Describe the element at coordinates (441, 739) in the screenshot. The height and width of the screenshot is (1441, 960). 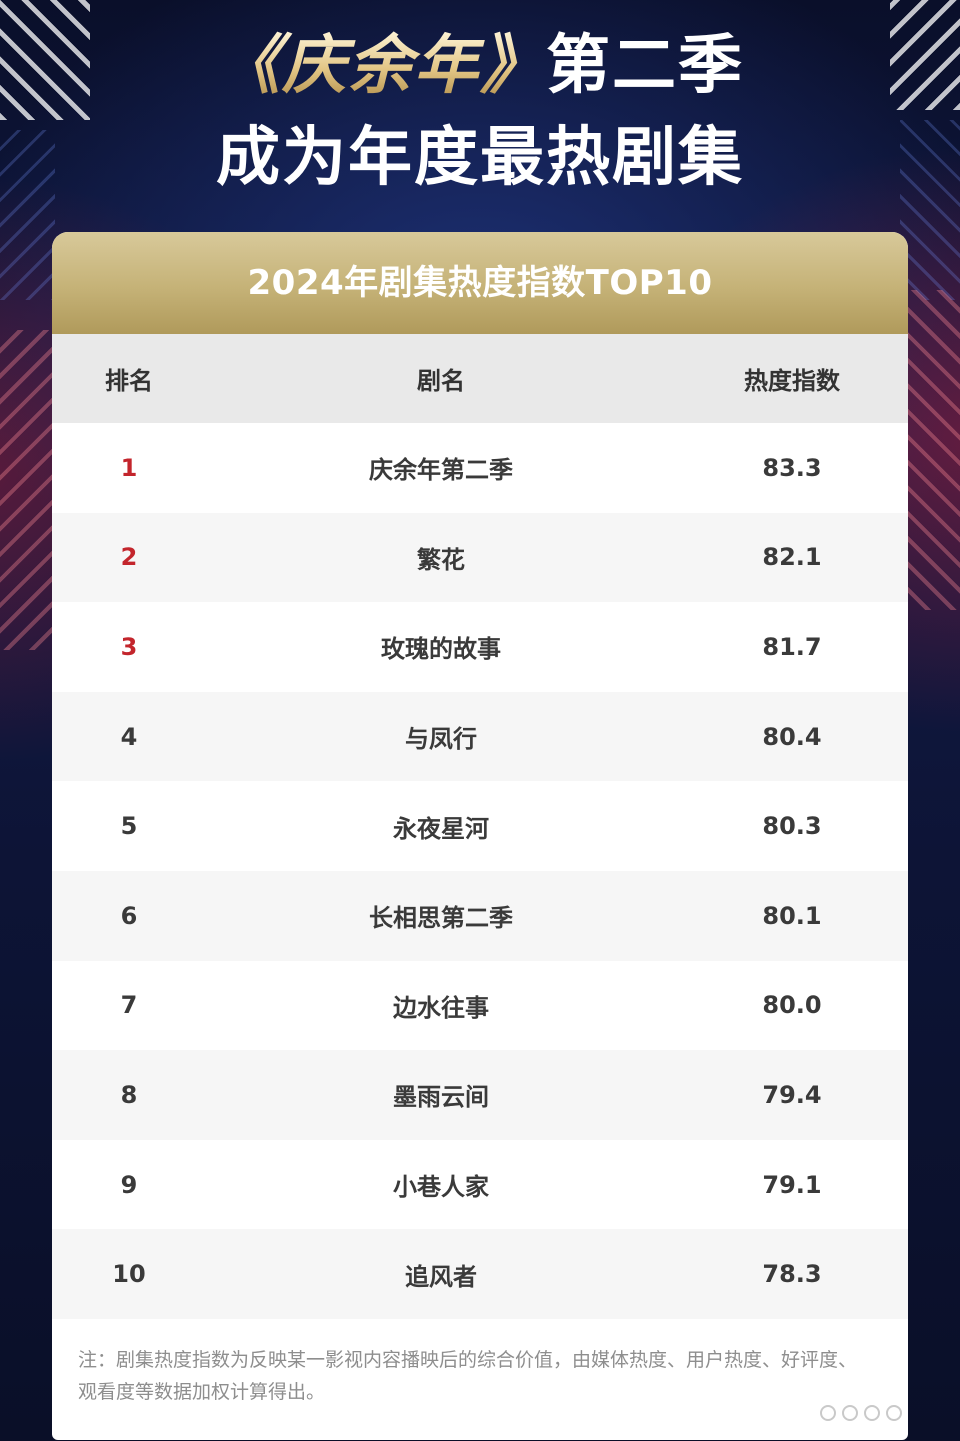
I see `title-cell: 与凤行` at that location.